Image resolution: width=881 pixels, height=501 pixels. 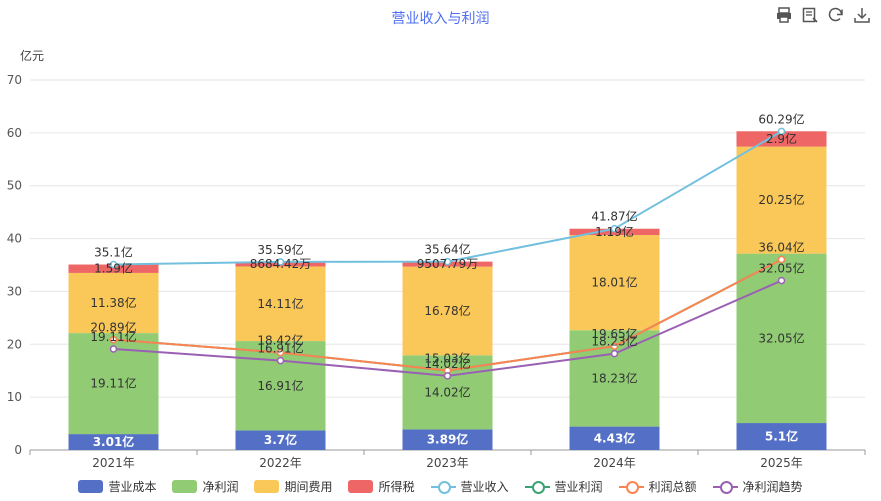 What do you see at coordinates (14, 80) in the screenshot?
I see `y-tick-label: 70` at bounding box center [14, 80].